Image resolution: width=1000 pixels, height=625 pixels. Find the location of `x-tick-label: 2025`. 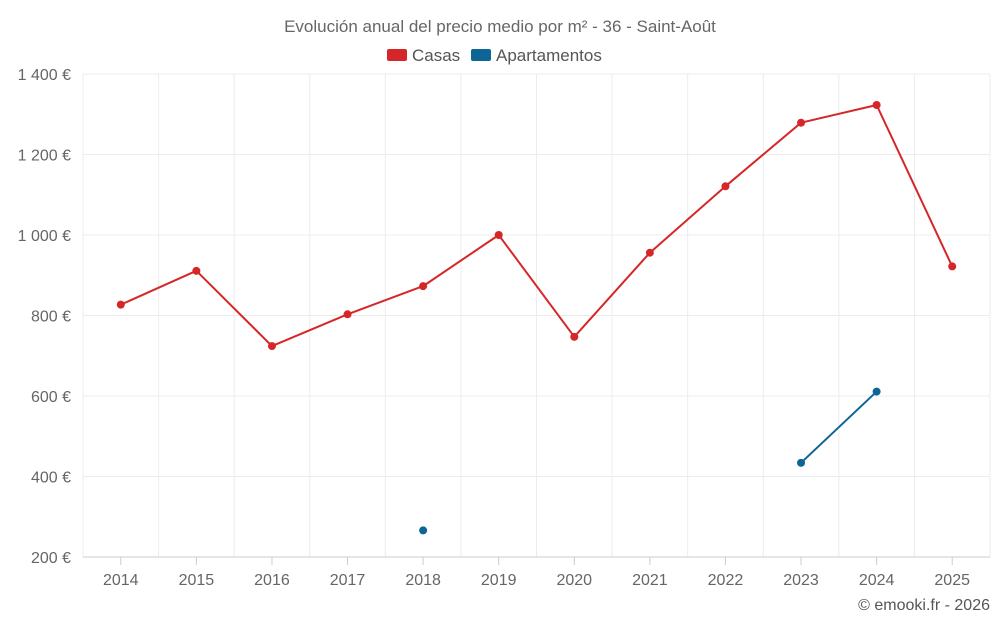

x-tick-label: 2025 is located at coordinates (952, 580).